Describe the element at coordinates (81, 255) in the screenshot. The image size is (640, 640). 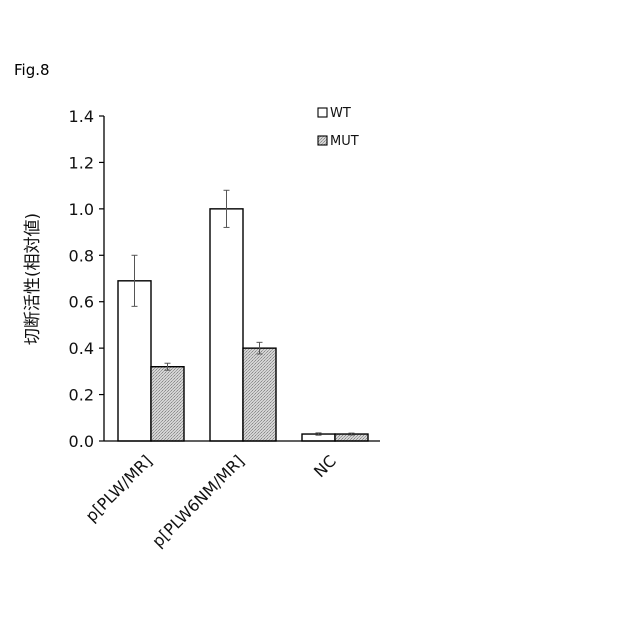
I see `y-tick-label: 0.8` at that location.